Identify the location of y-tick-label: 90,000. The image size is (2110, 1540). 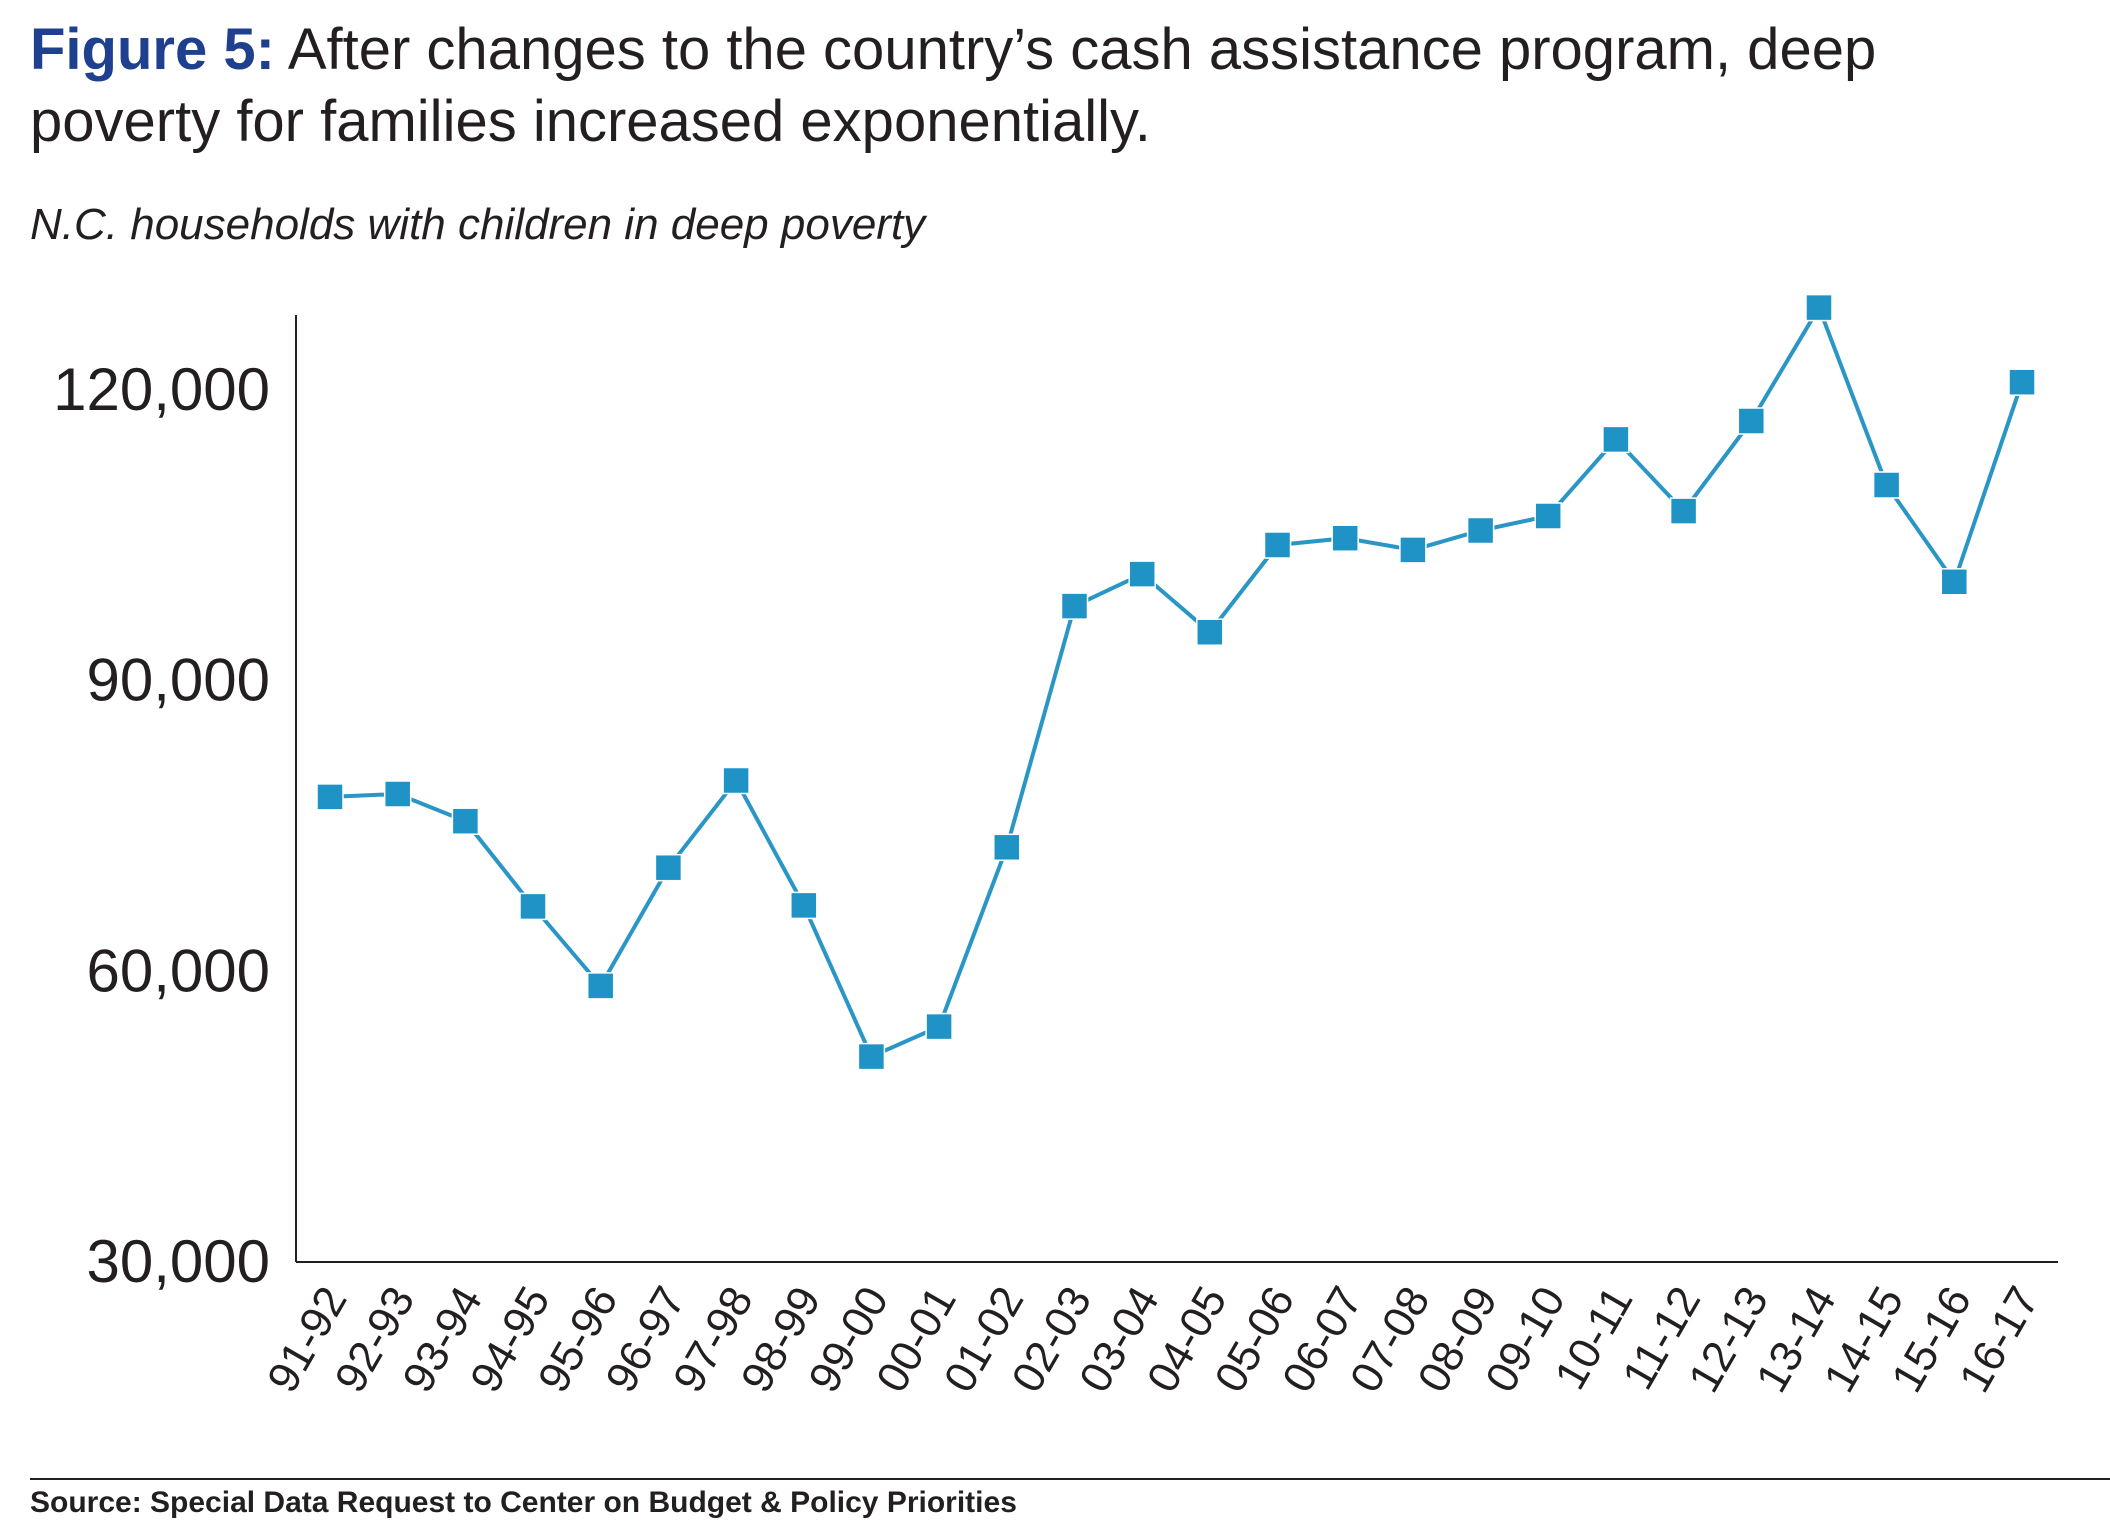
(178, 680).